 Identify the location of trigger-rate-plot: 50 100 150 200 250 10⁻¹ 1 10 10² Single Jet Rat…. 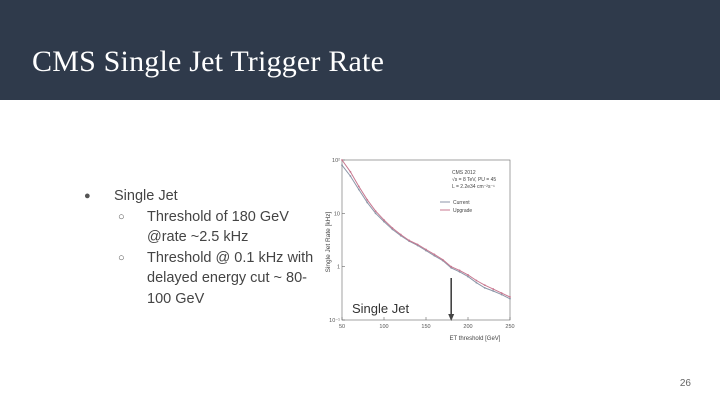
(420, 250).